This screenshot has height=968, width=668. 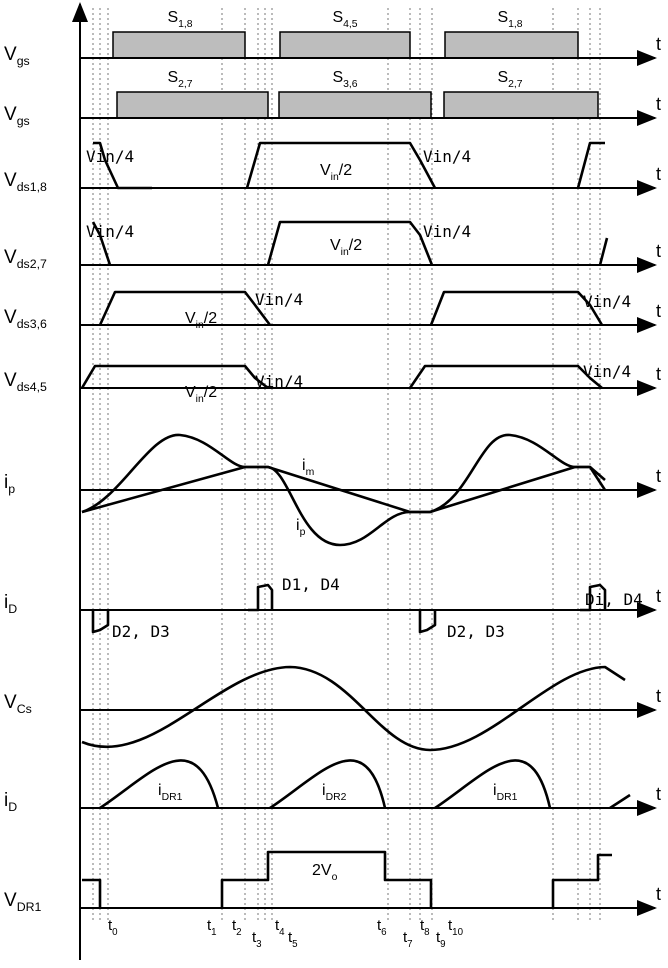 I want to click on row-label: ip, so click(x=9, y=484).